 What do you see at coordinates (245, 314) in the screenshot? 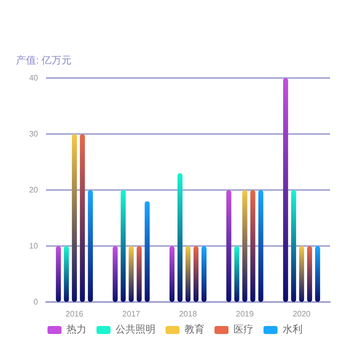
I see `x-tick-label: 2019` at bounding box center [245, 314].